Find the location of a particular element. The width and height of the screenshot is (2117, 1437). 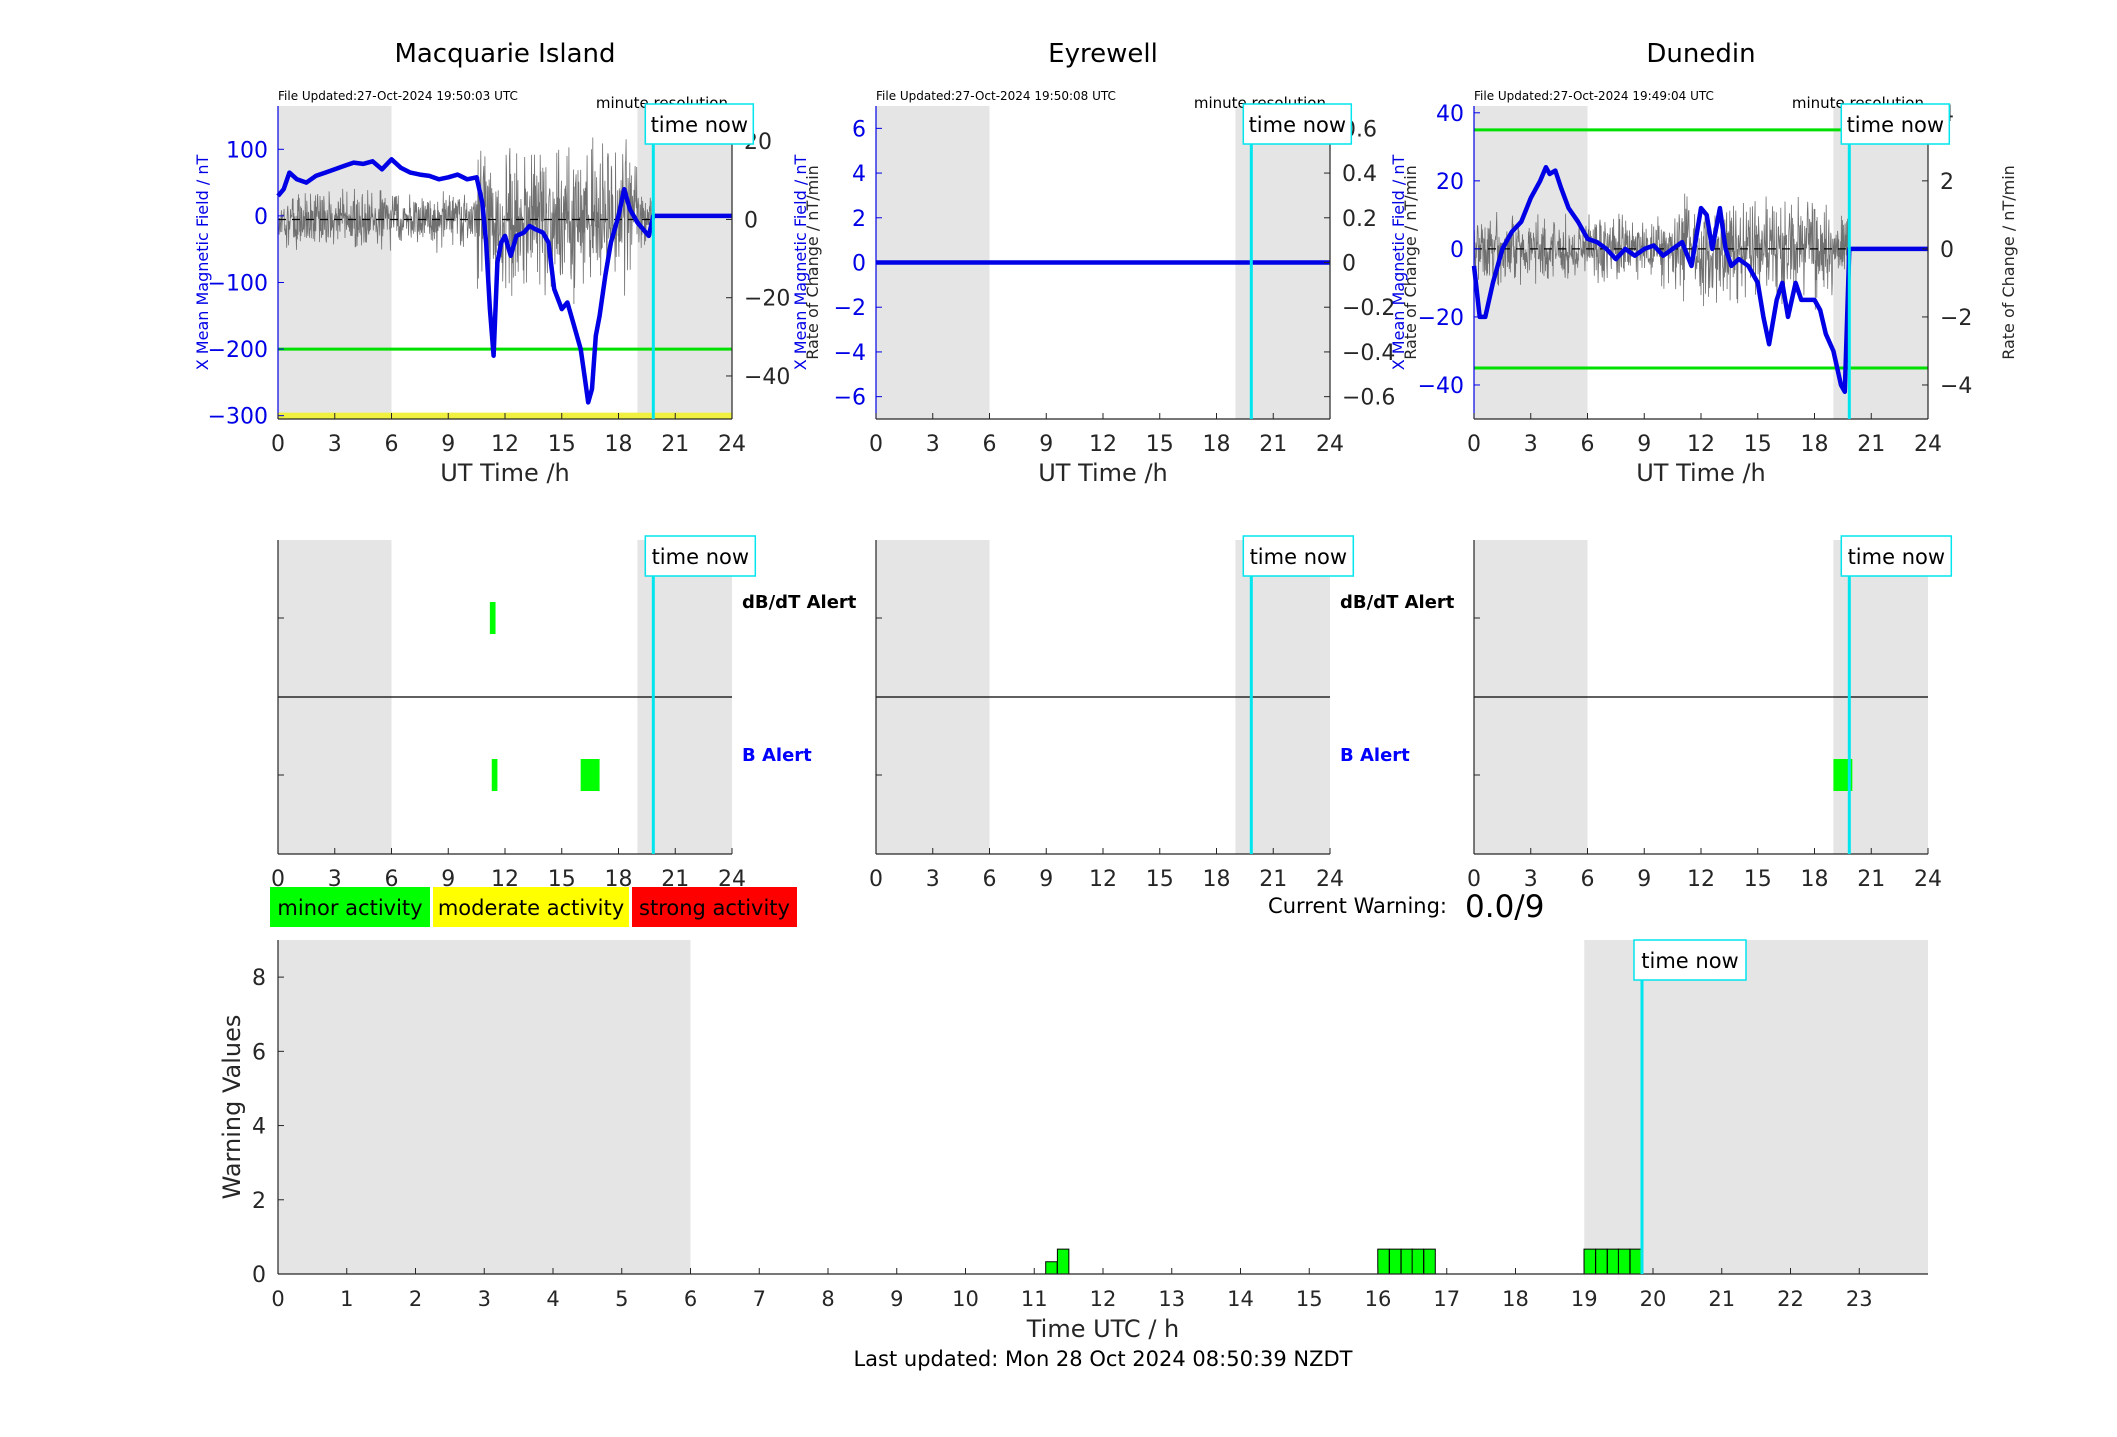

x-tick-label: 22 is located at coordinates (1790, 1299).